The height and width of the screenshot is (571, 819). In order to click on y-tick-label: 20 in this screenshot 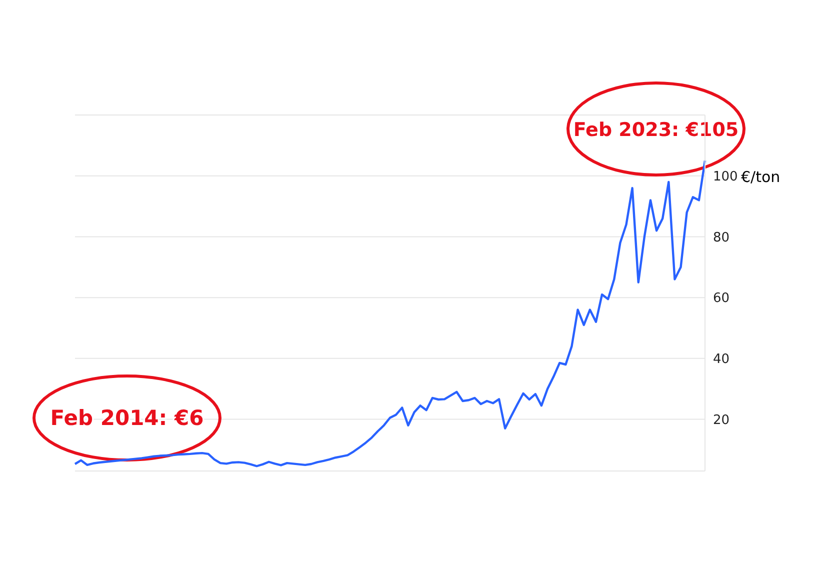, I will do `click(721, 420)`.